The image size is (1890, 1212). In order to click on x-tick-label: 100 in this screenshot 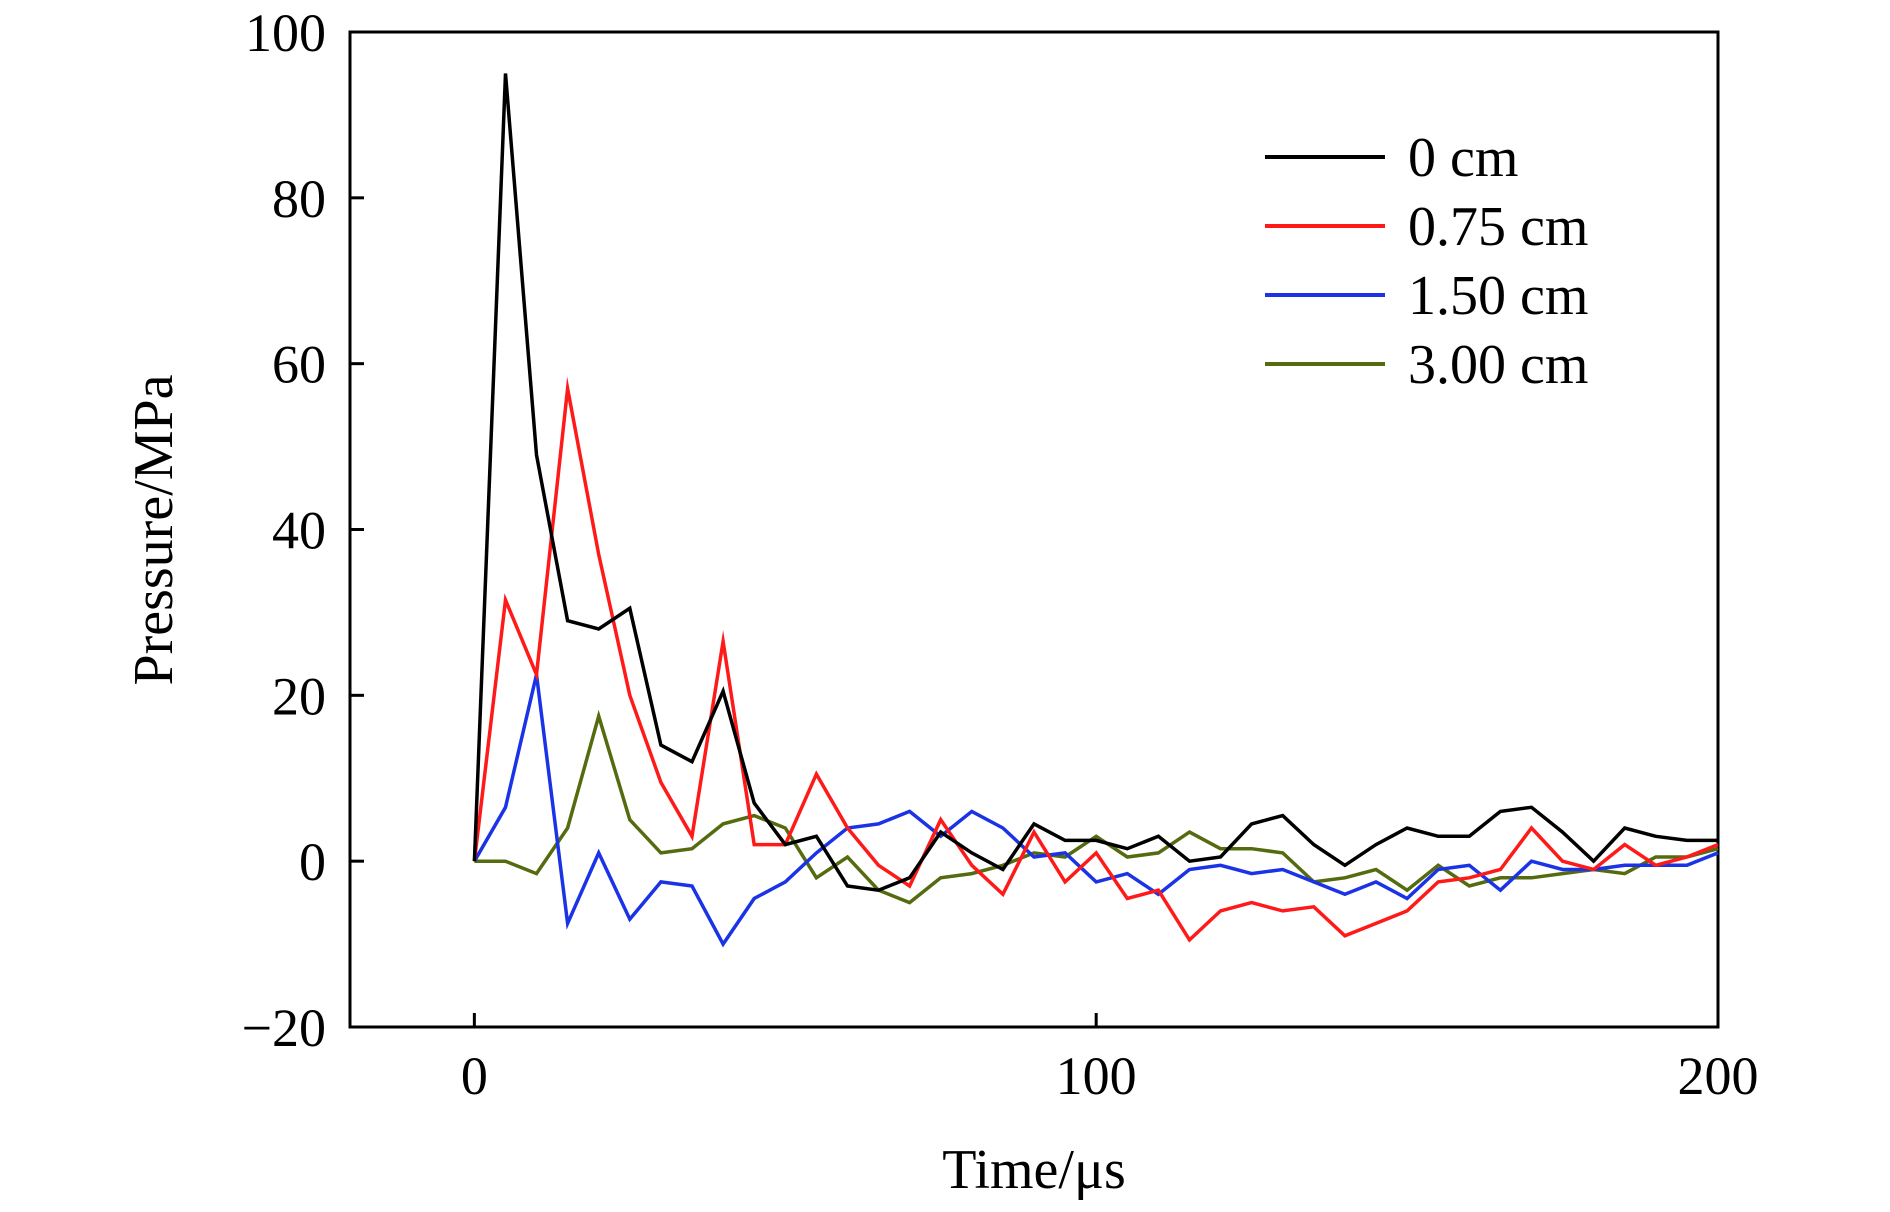, I will do `click(1096, 1076)`.